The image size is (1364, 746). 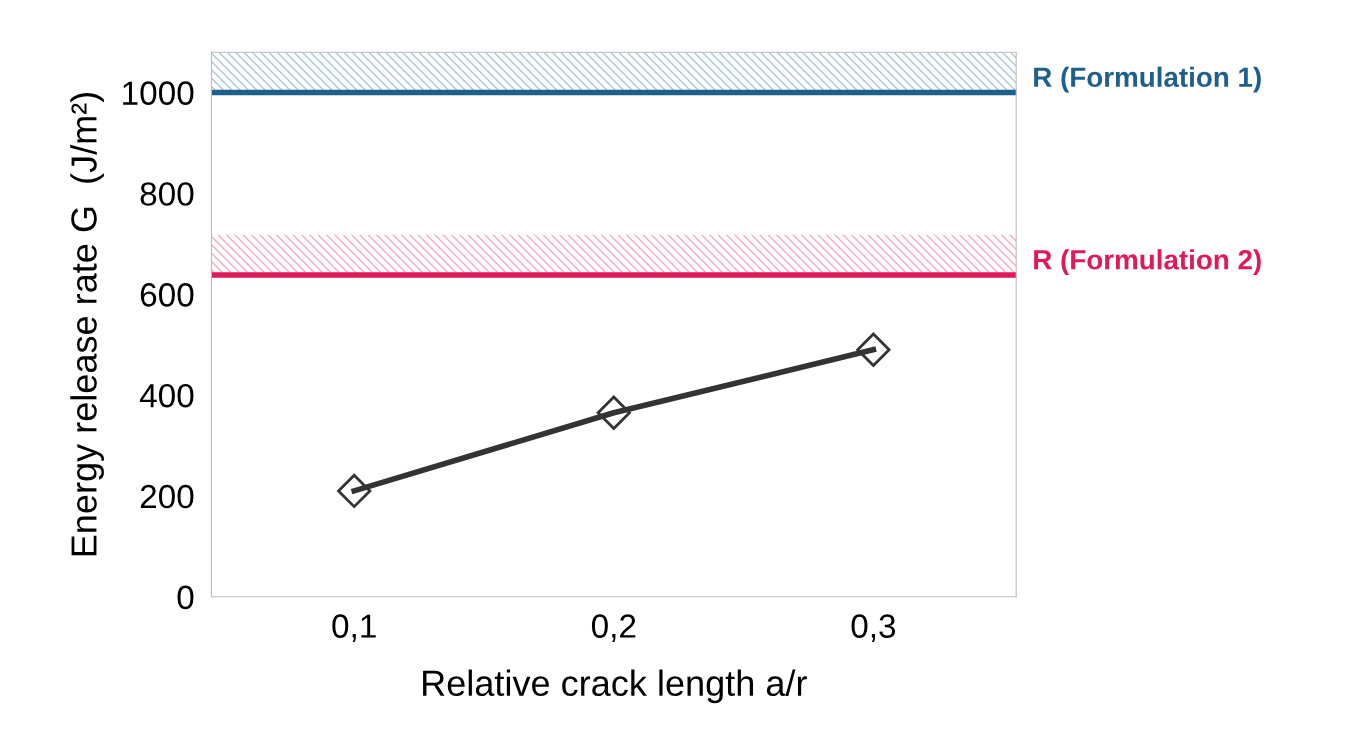 What do you see at coordinates (166, 395) in the screenshot?
I see `y-tick-label: 400` at bounding box center [166, 395].